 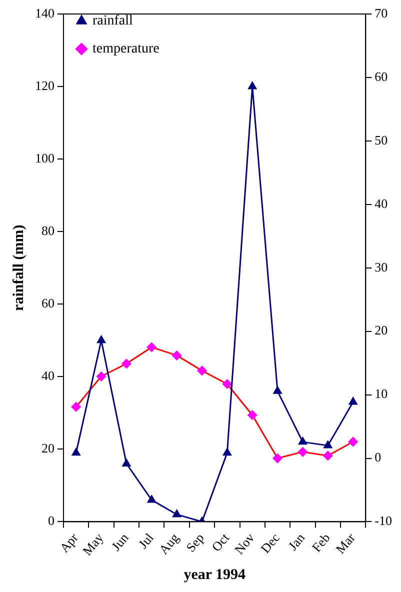 What do you see at coordinates (270, 543) in the screenshot?
I see `x-tick-label: Dec` at bounding box center [270, 543].